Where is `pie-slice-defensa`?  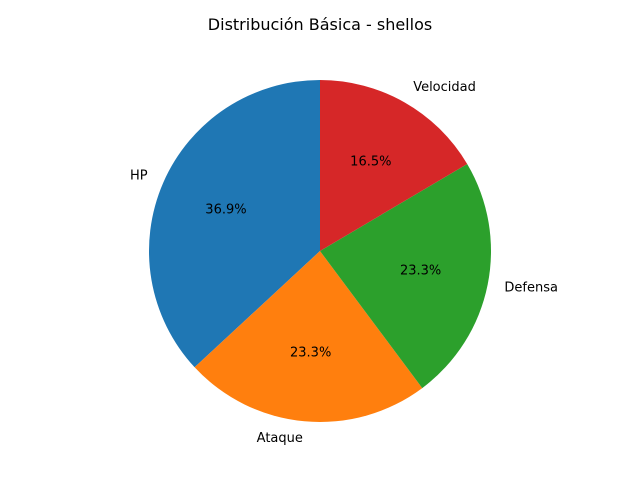
pie-slice-defensa is located at coordinates (405, 276).